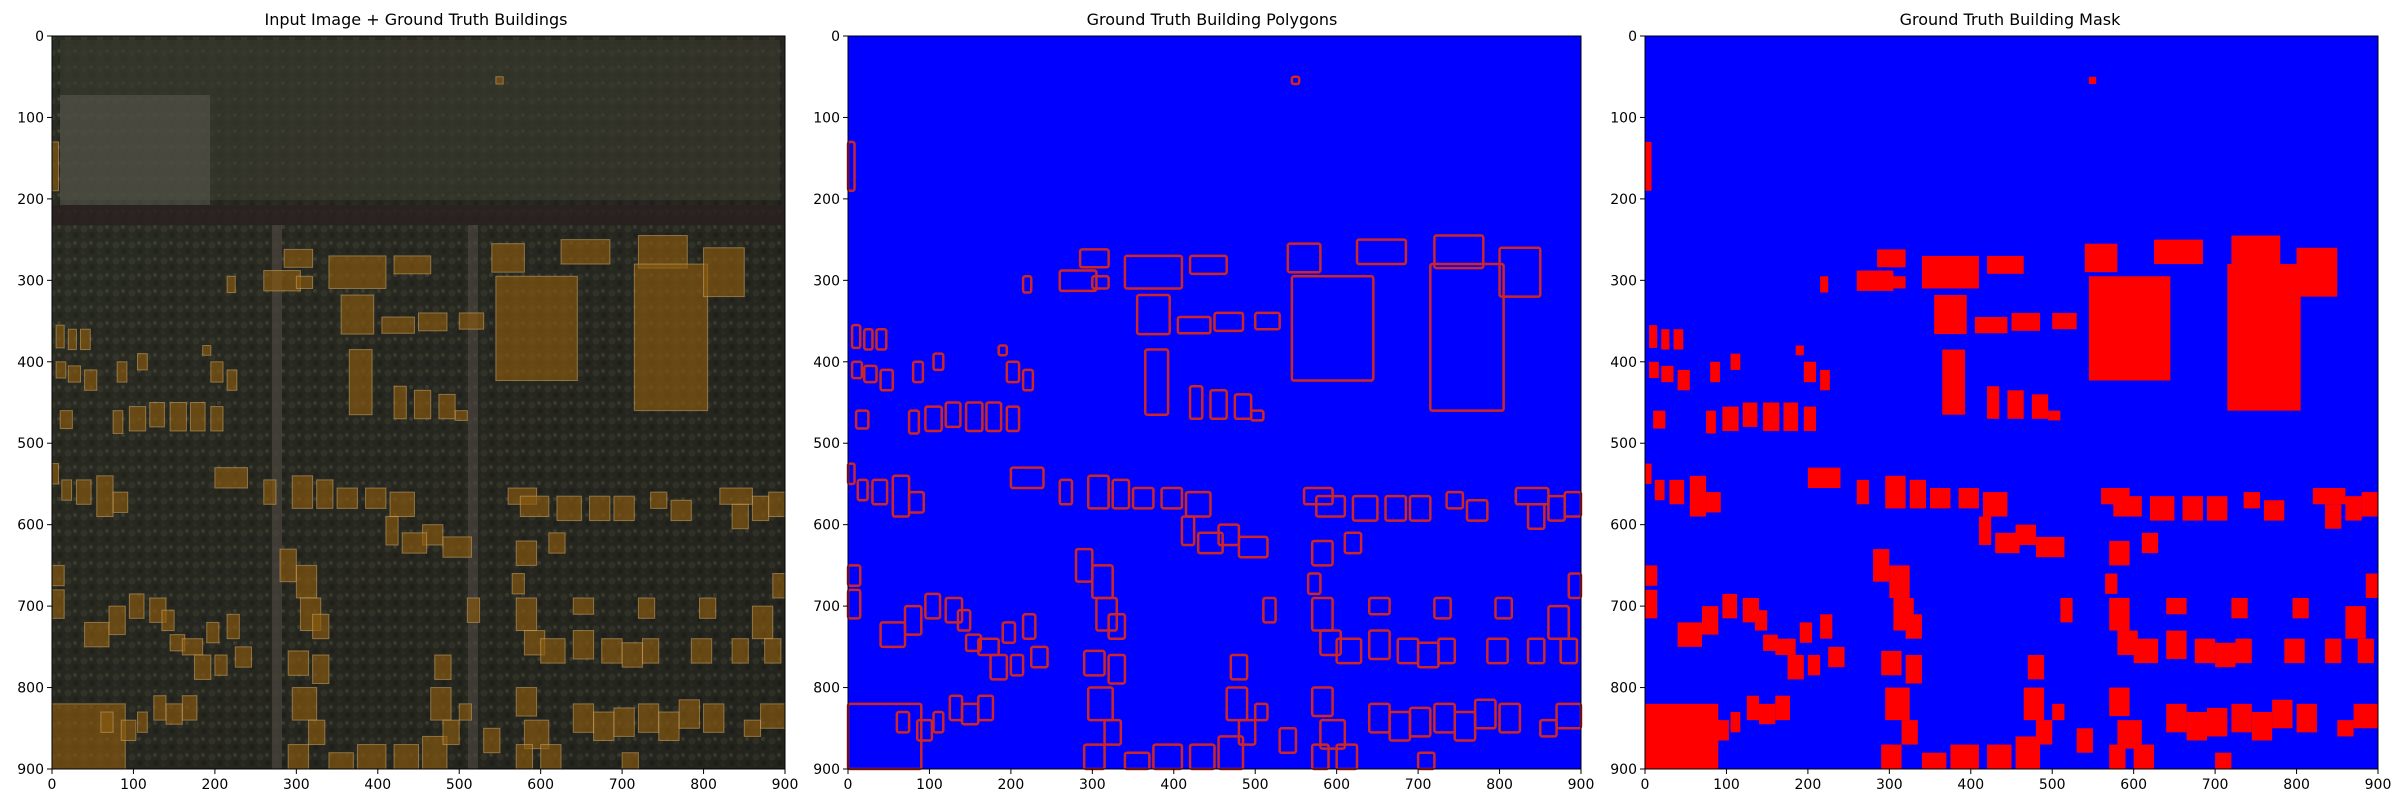 Image resolution: width=2400 pixels, height=800 pixels. I want to click on x-tick-label: 400, so click(377, 785).